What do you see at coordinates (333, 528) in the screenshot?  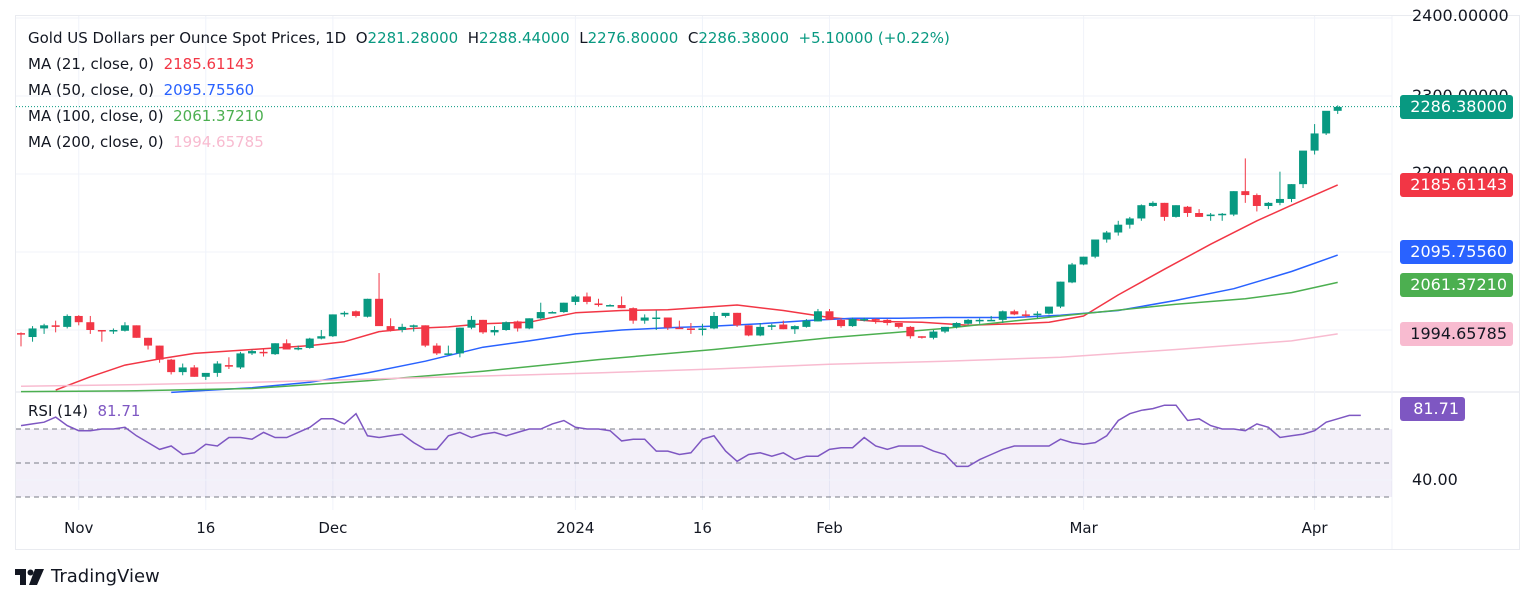 I see `x-tick-label: Dec` at bounding box center [333, 528].